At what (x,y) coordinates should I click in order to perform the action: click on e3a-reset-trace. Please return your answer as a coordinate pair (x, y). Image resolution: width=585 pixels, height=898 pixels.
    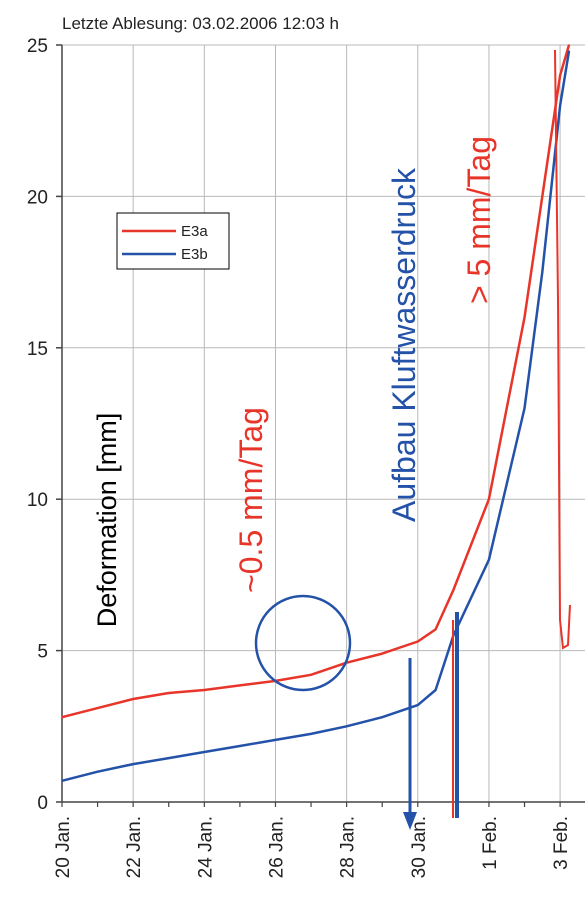
    Looking at the image, I should click on (562, 349).